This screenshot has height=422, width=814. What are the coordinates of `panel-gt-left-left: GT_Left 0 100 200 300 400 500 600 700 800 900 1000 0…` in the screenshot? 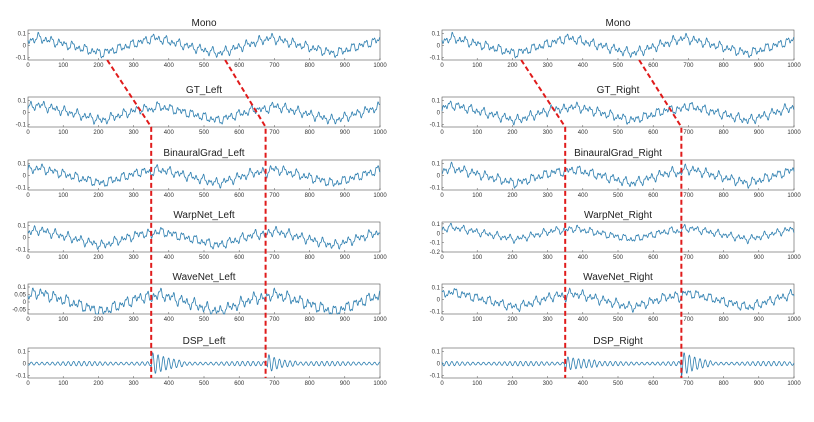 It's located at (202, 110).